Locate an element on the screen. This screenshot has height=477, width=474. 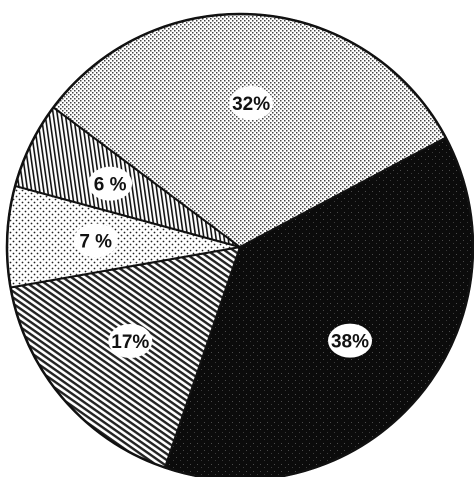
pie-label-2: 7 % is located at coordinates (95, 241).